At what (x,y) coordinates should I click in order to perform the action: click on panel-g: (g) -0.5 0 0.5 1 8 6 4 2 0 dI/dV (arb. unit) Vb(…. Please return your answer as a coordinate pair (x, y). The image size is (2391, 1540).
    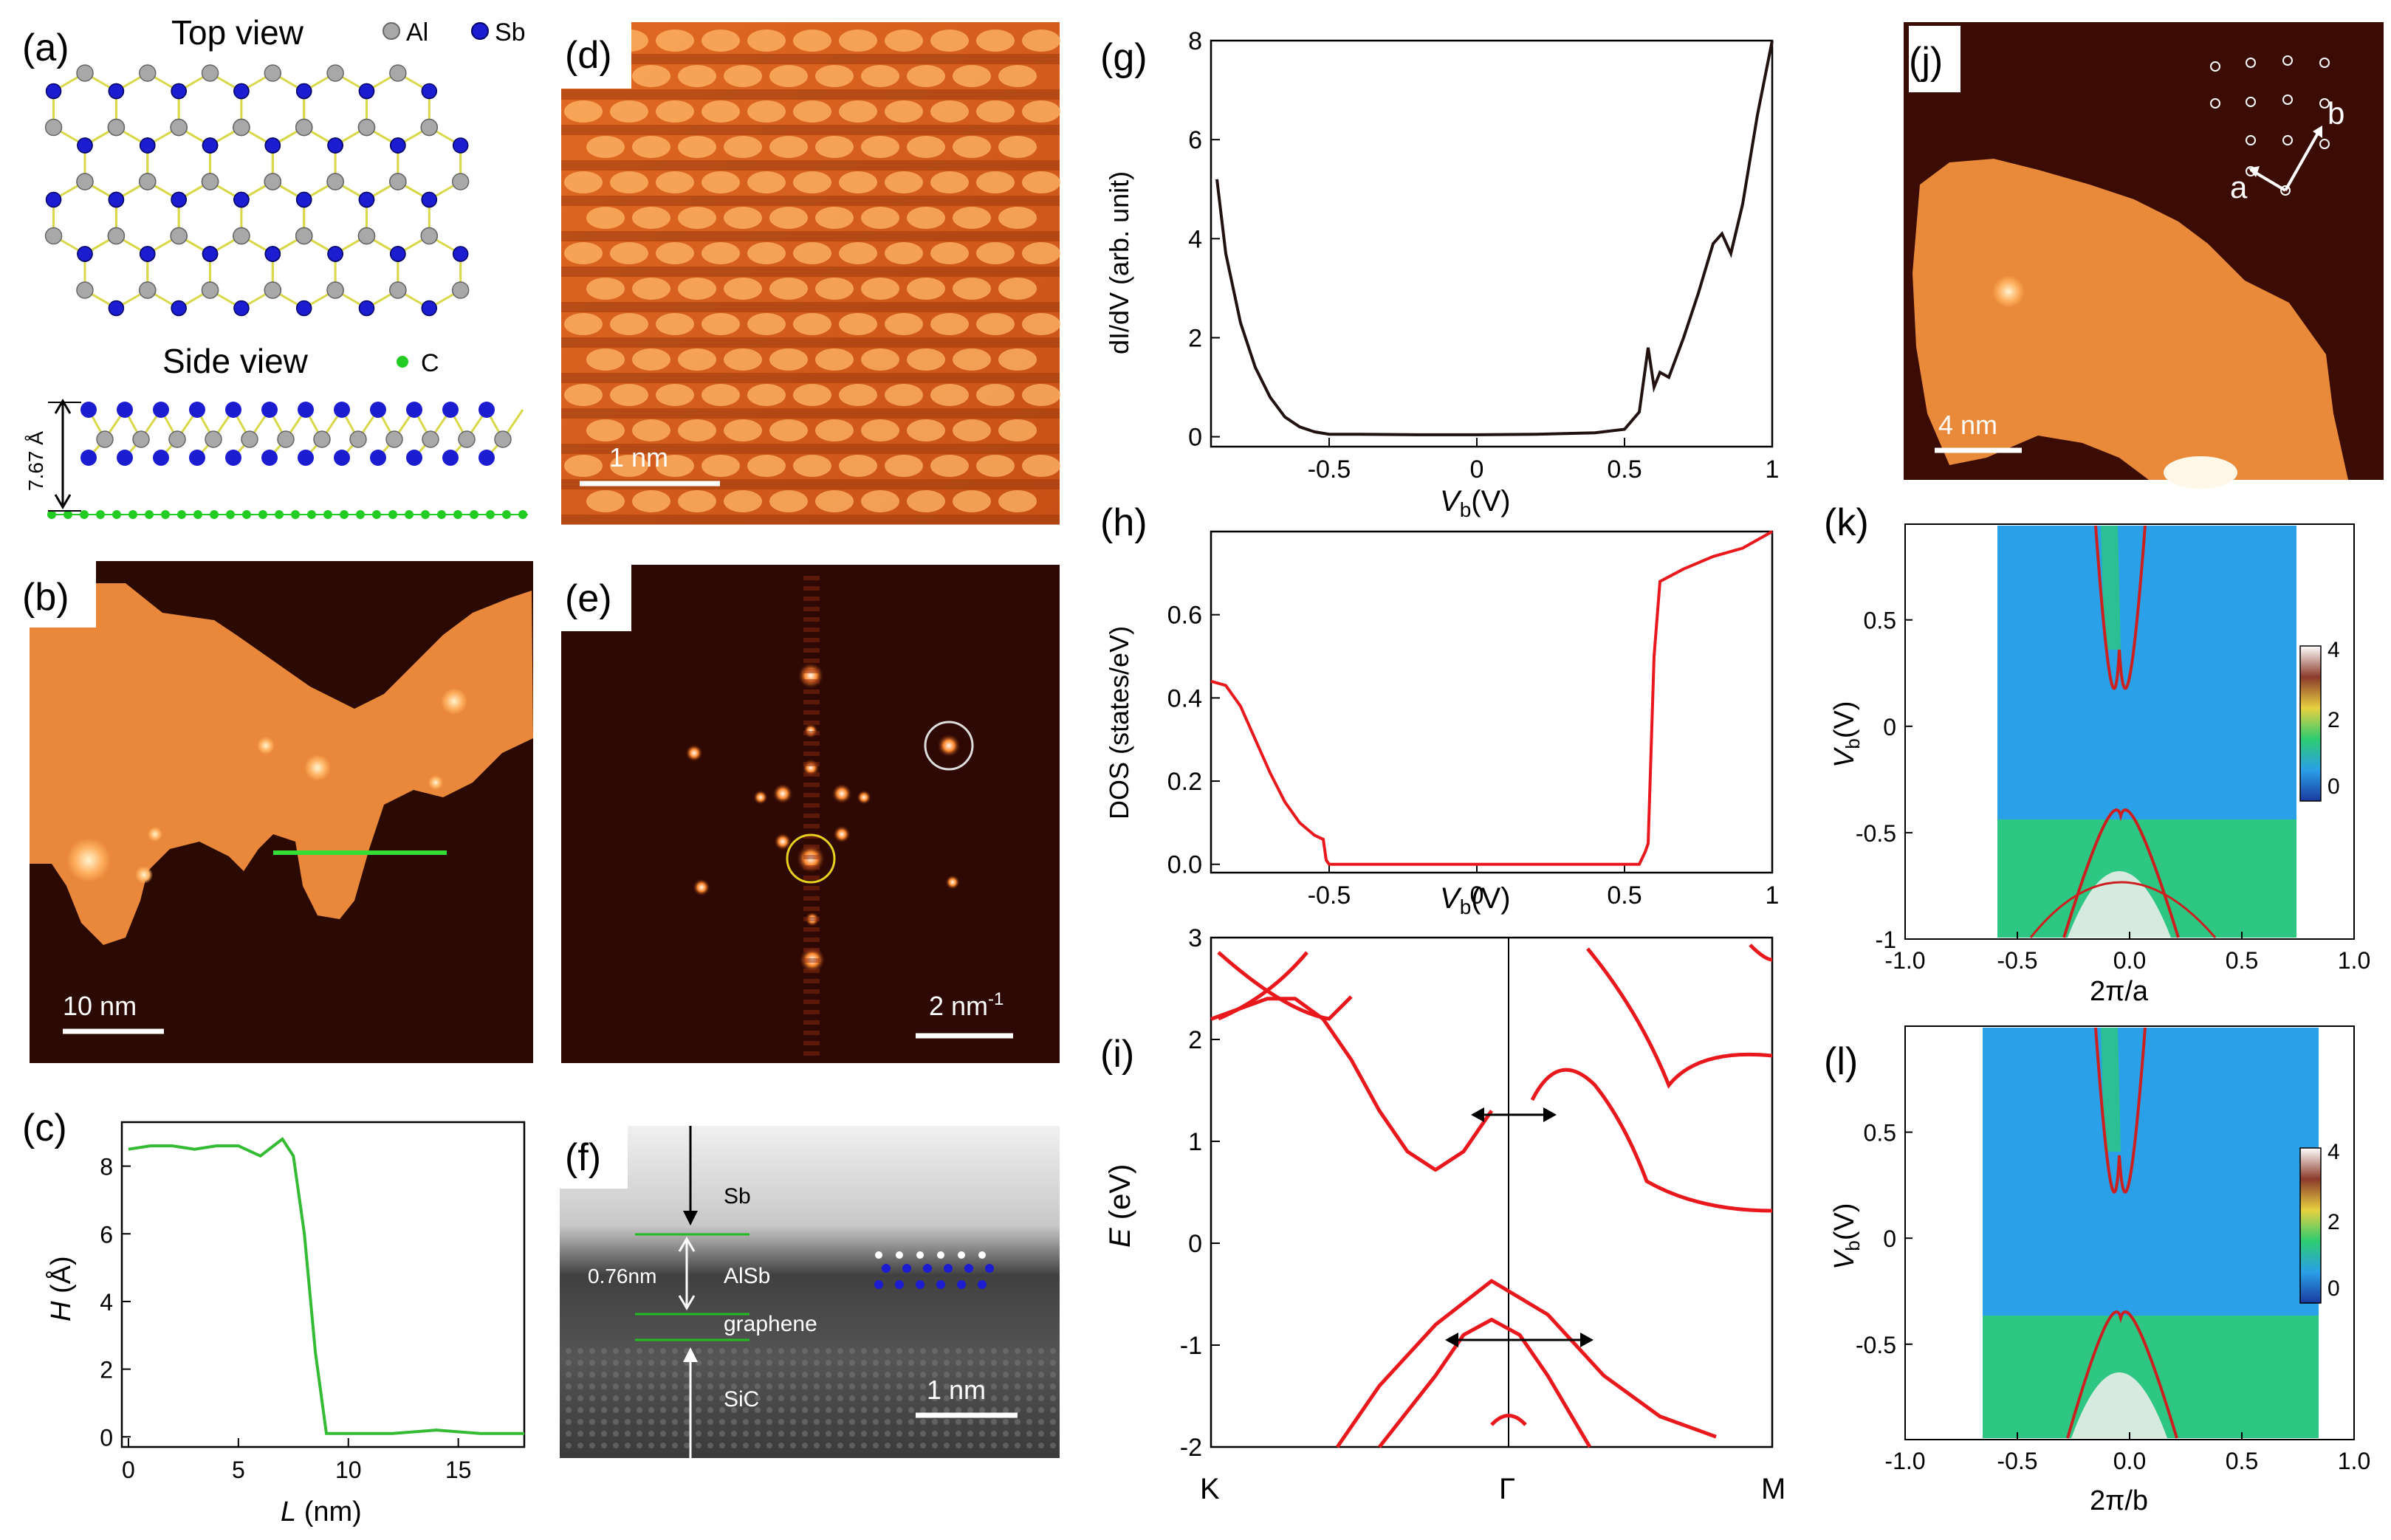
    Looking at the image, I should click on (1439, 274).